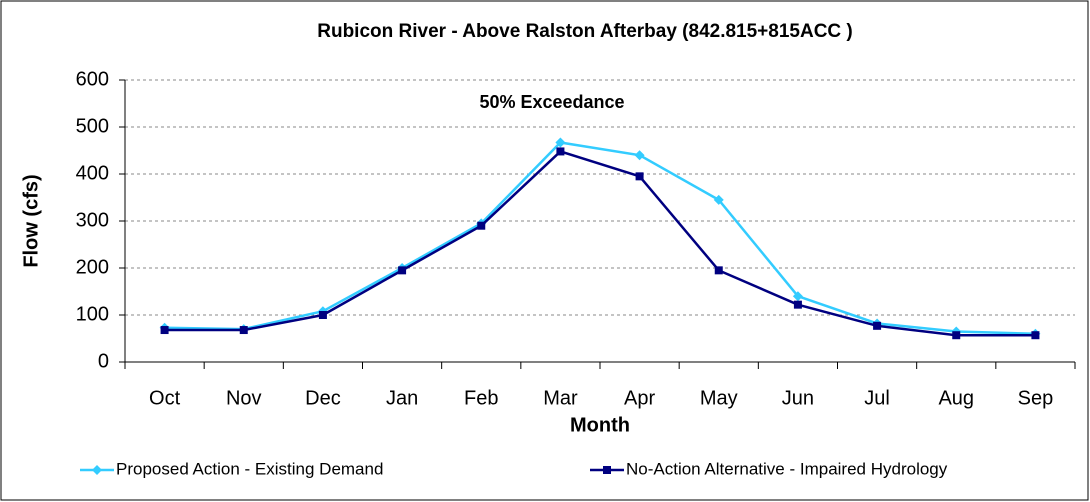  What do you see at coordinates (402, 398) in the screenshot?
I see `x-tick-label: Jan` at bounding box center [402, 398].